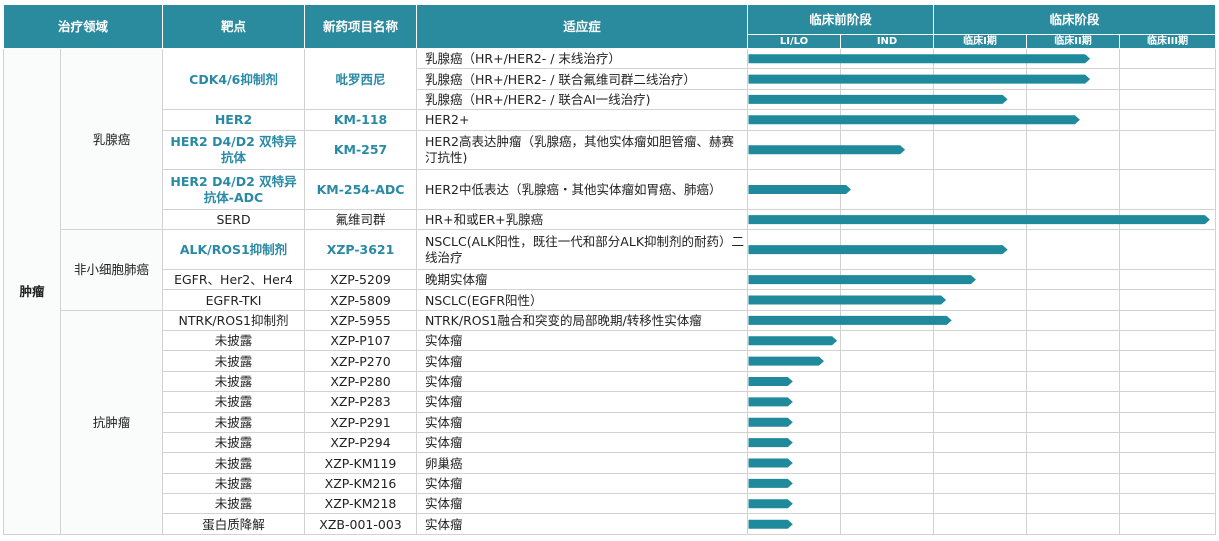 This screenshot has width=1219, height=541. I want to click on project-cell: XZP-P294, so click(361, 442).